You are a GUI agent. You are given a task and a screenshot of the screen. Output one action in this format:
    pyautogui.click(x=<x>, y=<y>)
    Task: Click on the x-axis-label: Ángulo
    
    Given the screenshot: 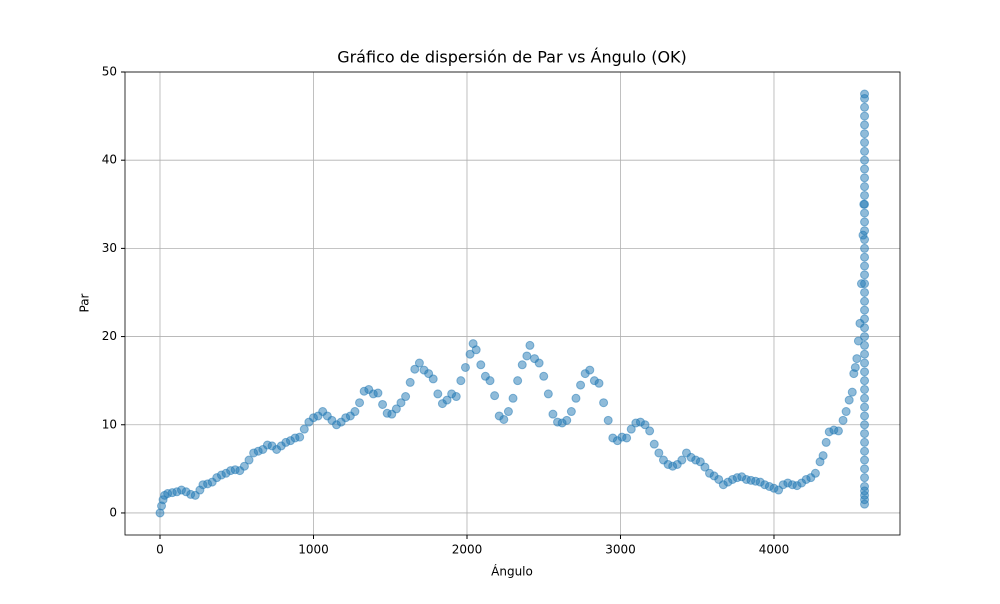 What is the action you would take?
    pyautogui.click(x=512, y=571)
    